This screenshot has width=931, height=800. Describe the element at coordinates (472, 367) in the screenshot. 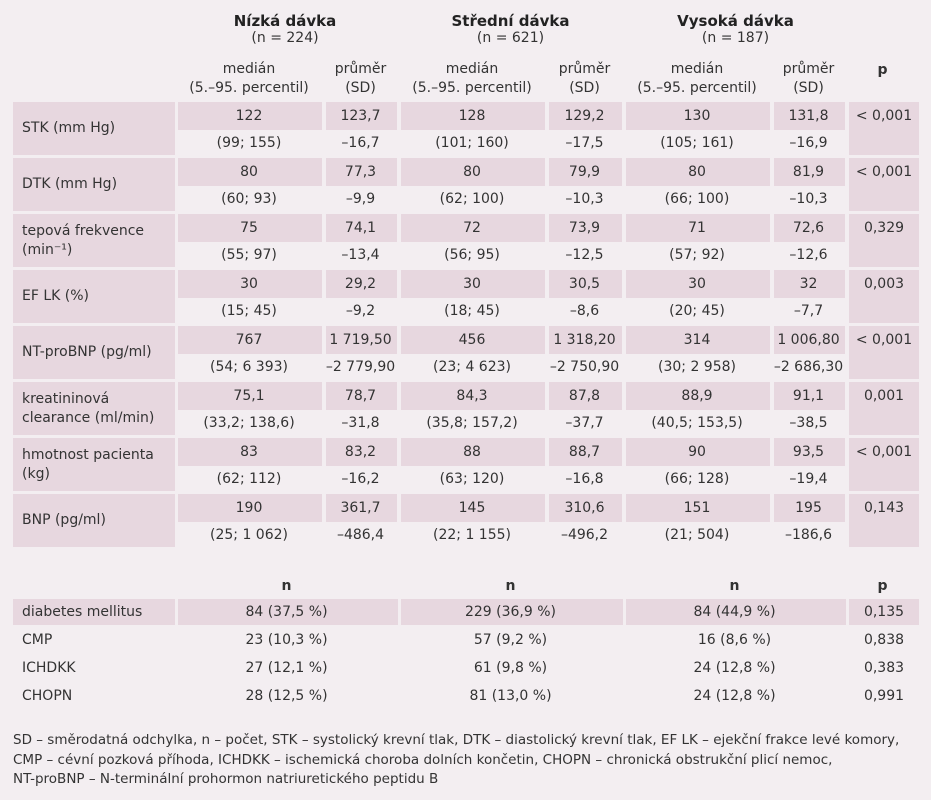

I see `percentile-range: (23; 4 623)` at that location.